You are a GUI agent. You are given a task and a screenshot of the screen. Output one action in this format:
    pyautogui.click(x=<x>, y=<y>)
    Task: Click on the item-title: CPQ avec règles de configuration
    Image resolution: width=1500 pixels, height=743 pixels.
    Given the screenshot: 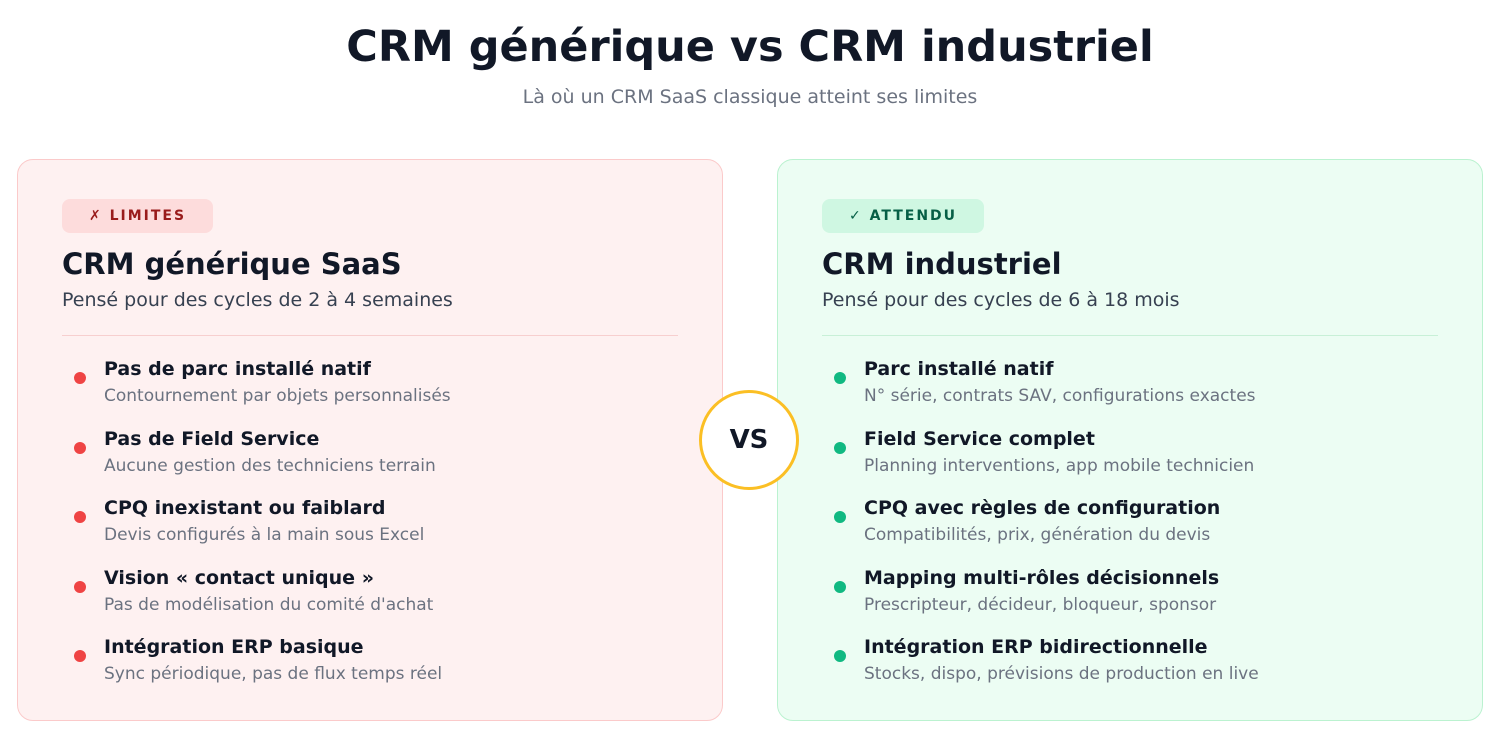 What is the action you would take?
    pyautogui.click(x=1042, y=508)
    